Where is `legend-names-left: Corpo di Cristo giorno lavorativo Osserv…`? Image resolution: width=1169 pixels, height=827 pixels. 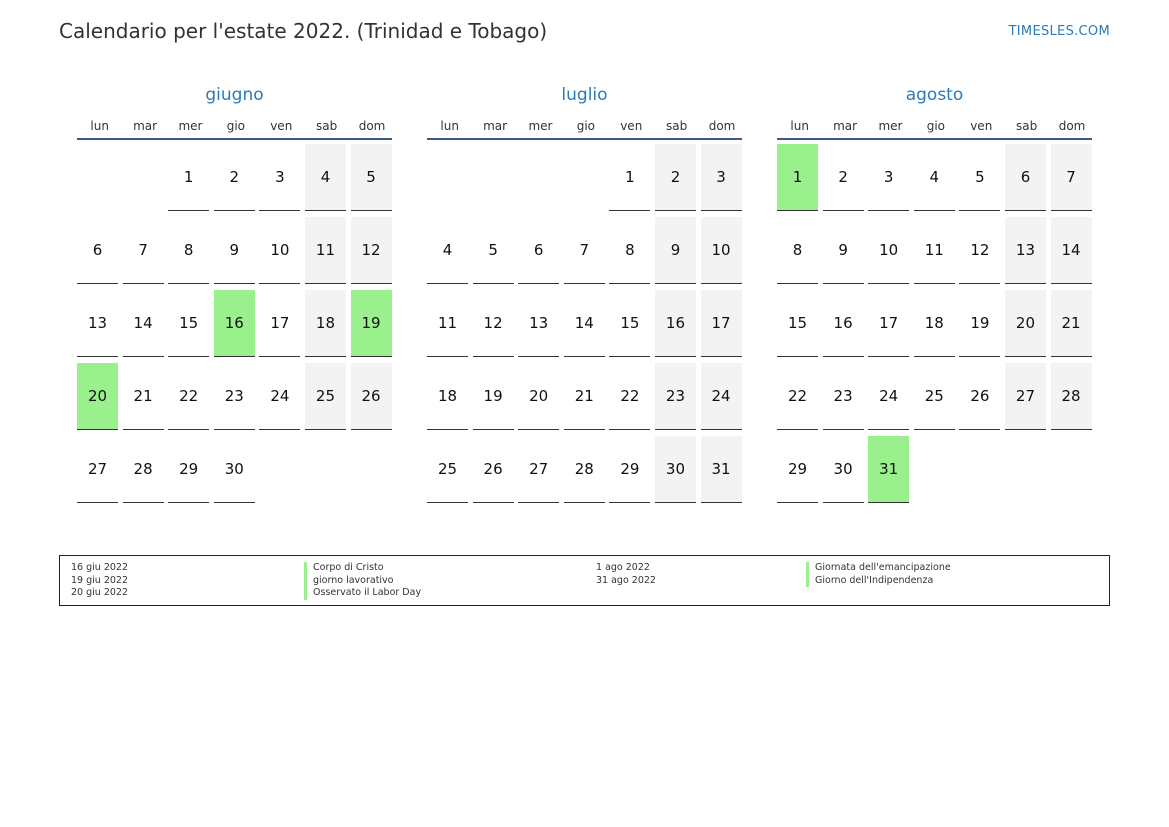 legend-names-left: Corpo di Cristo giorno lavorativo Osserv… is located at coordinates (362, 581).